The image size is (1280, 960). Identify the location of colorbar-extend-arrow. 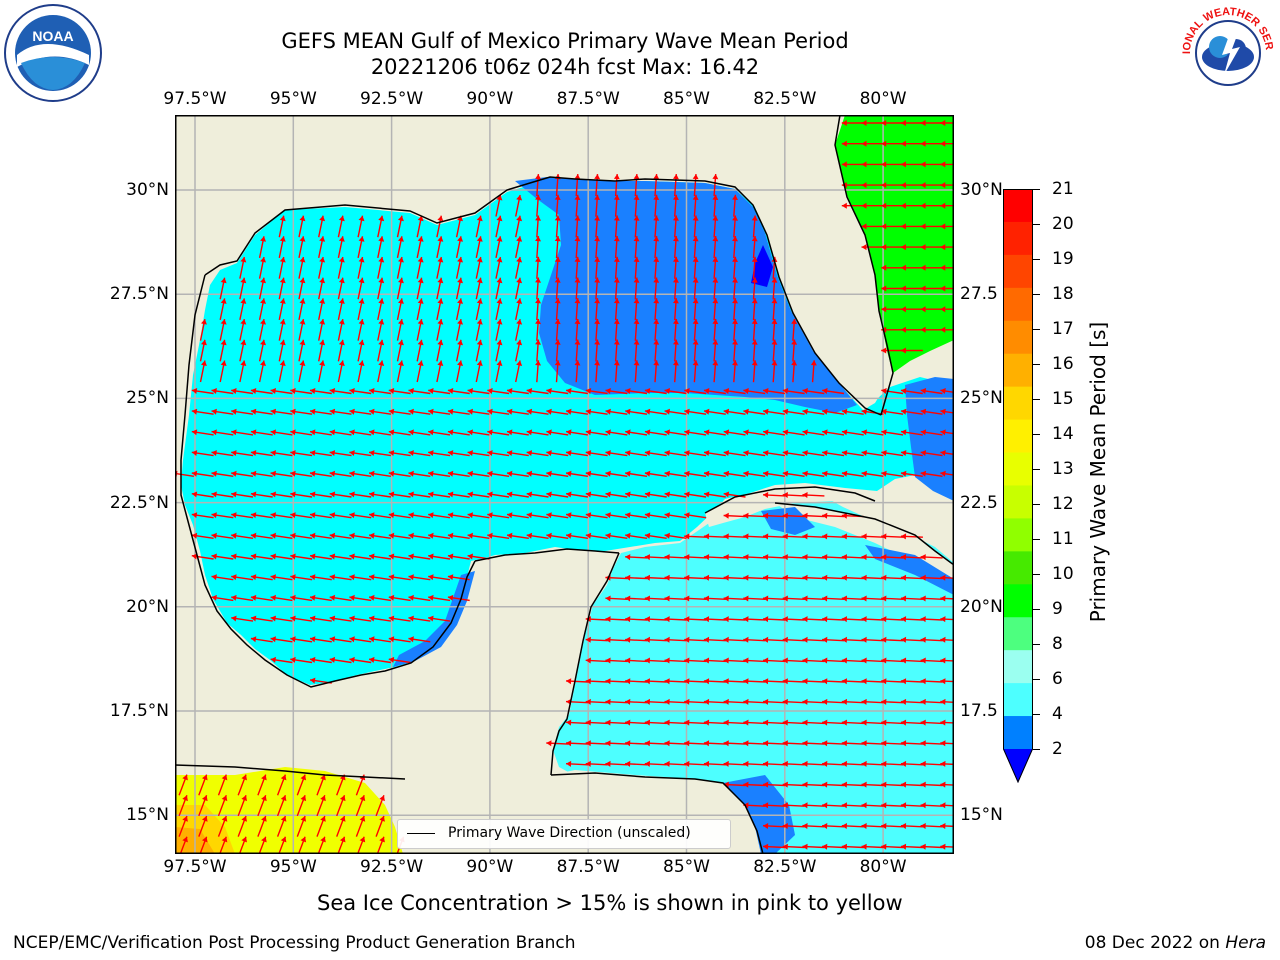
(1018, 766).